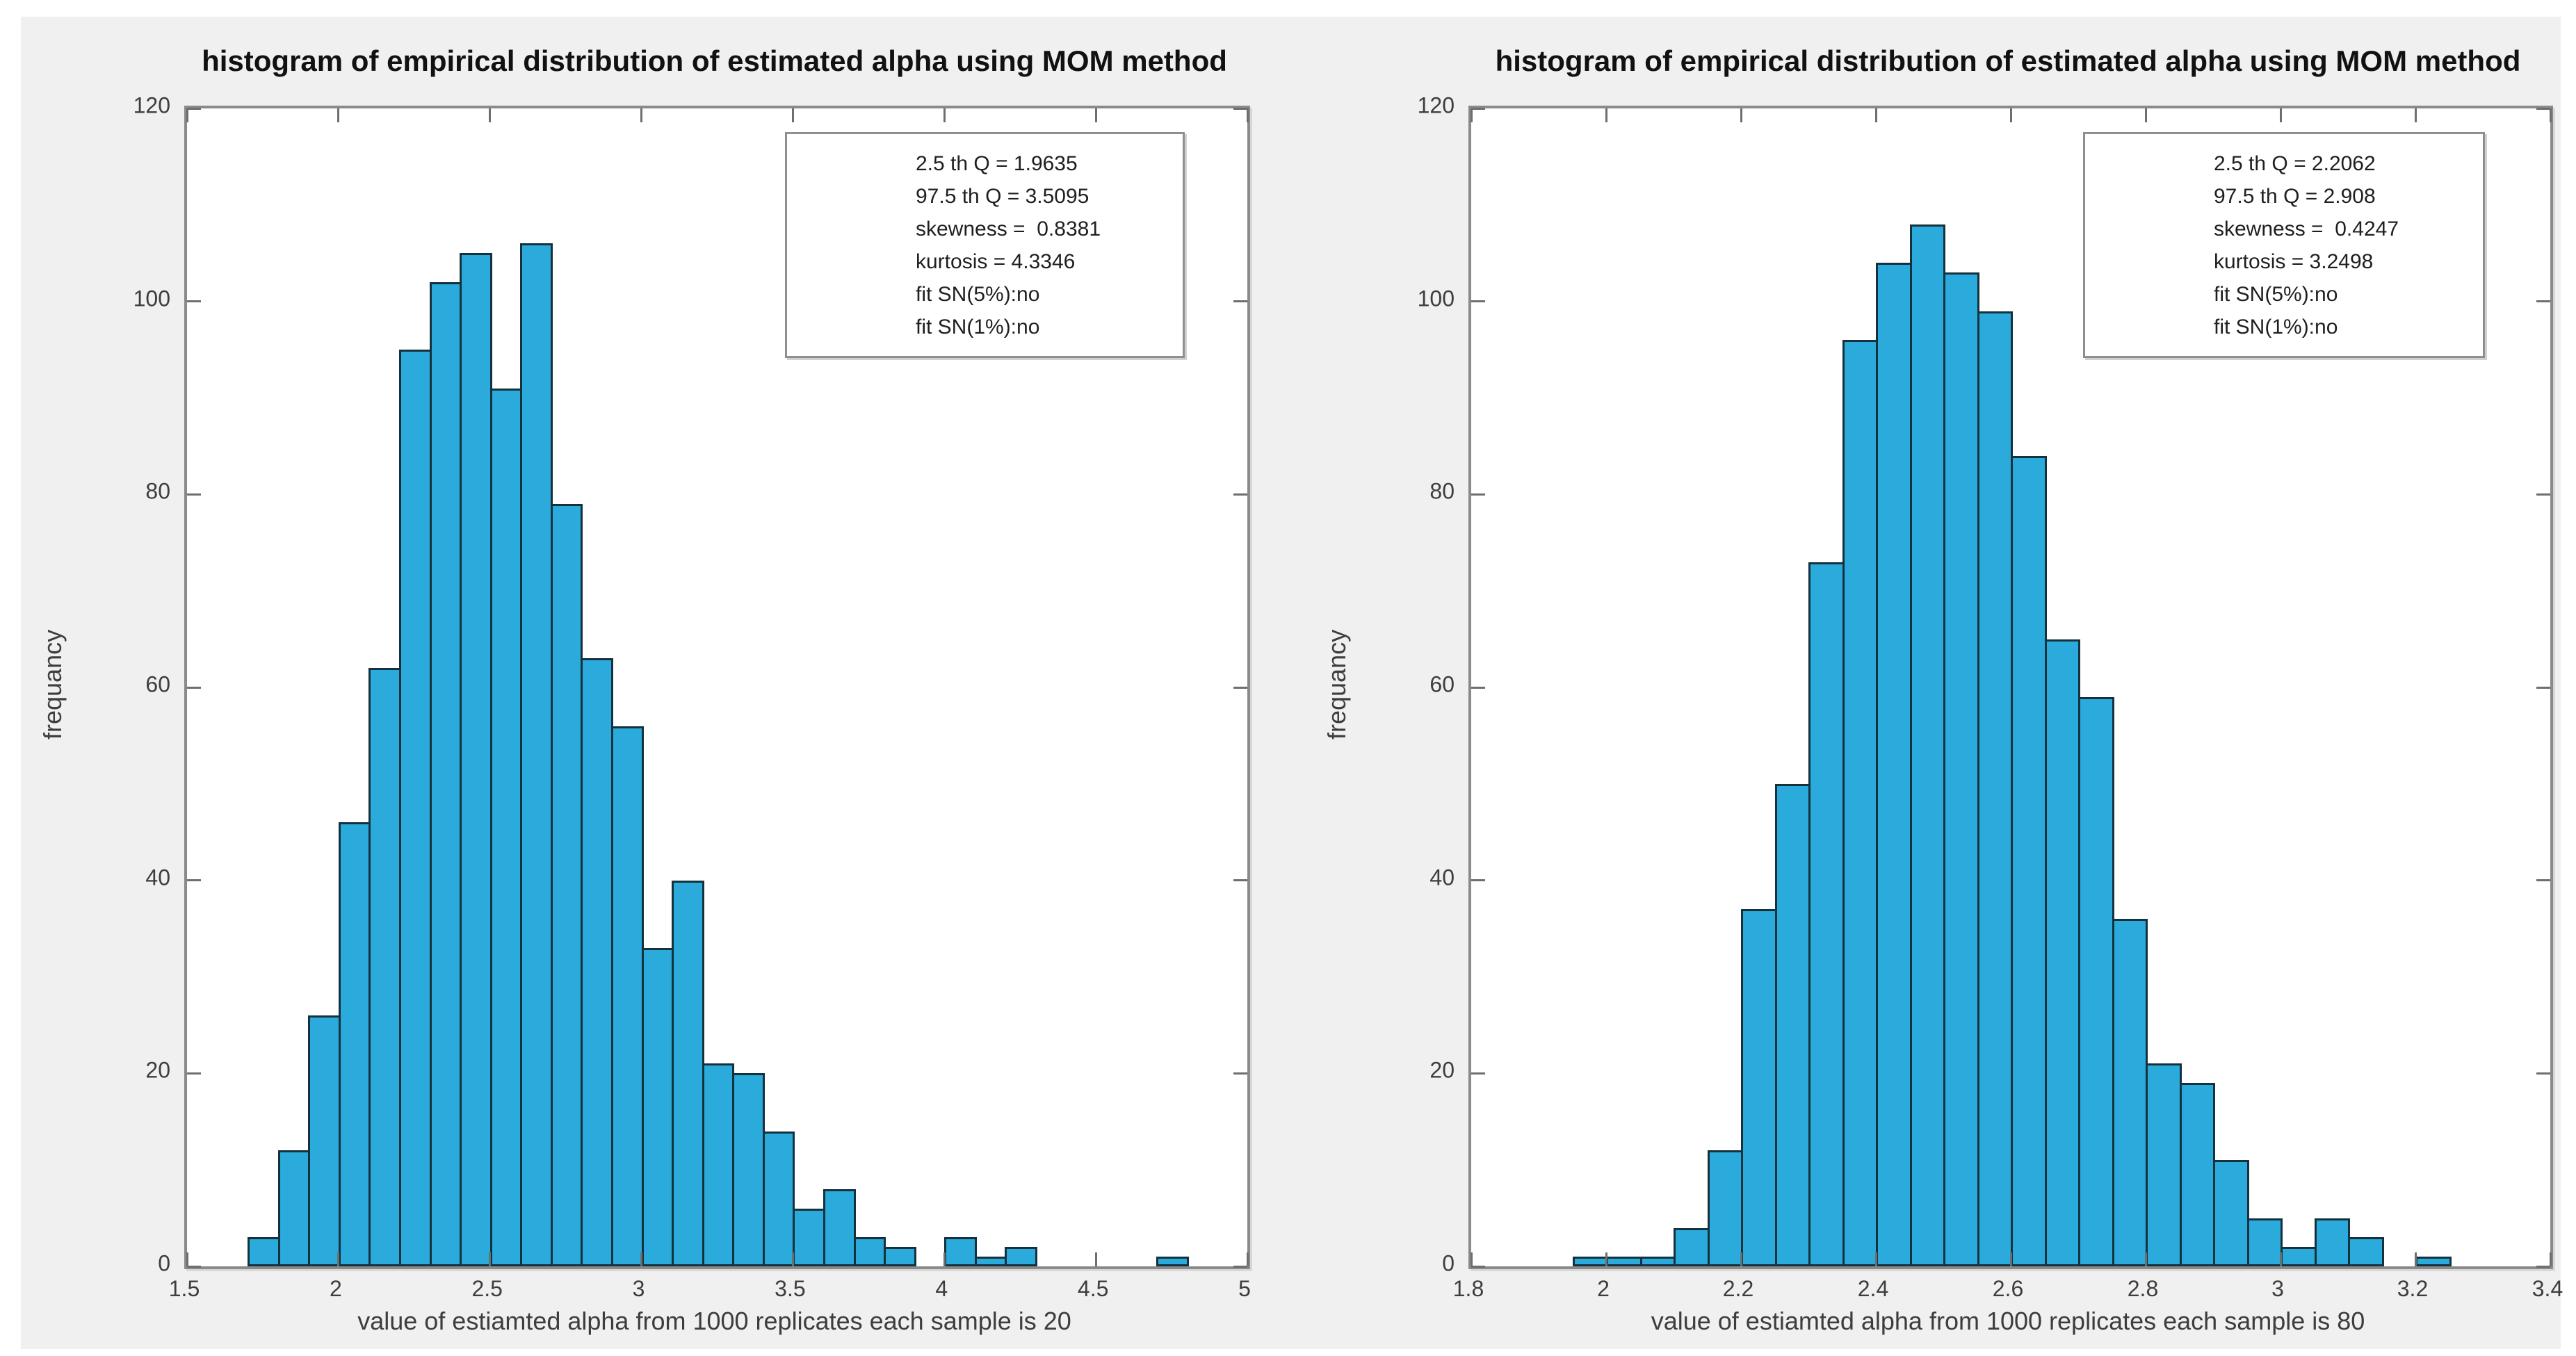  What do you see at coordinates (1603, 1288) in the screenshot?
I see `x-tick-label: 2` at bounding box center [1603, 1288].